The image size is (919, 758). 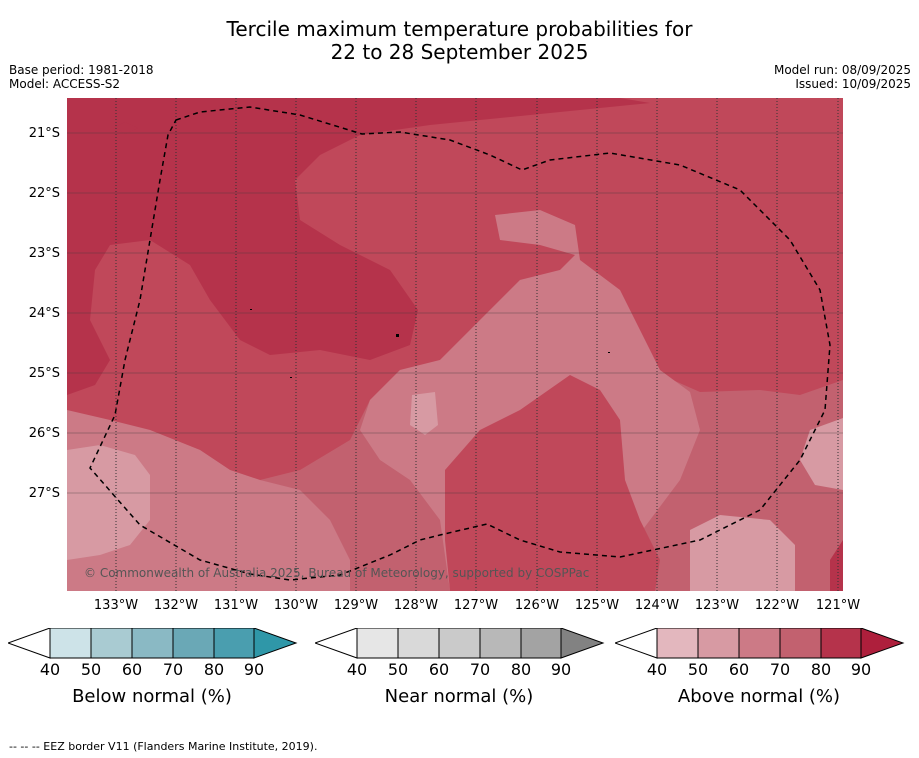 I want to click on lat-label: 24°S, so click(x=44, y=313).